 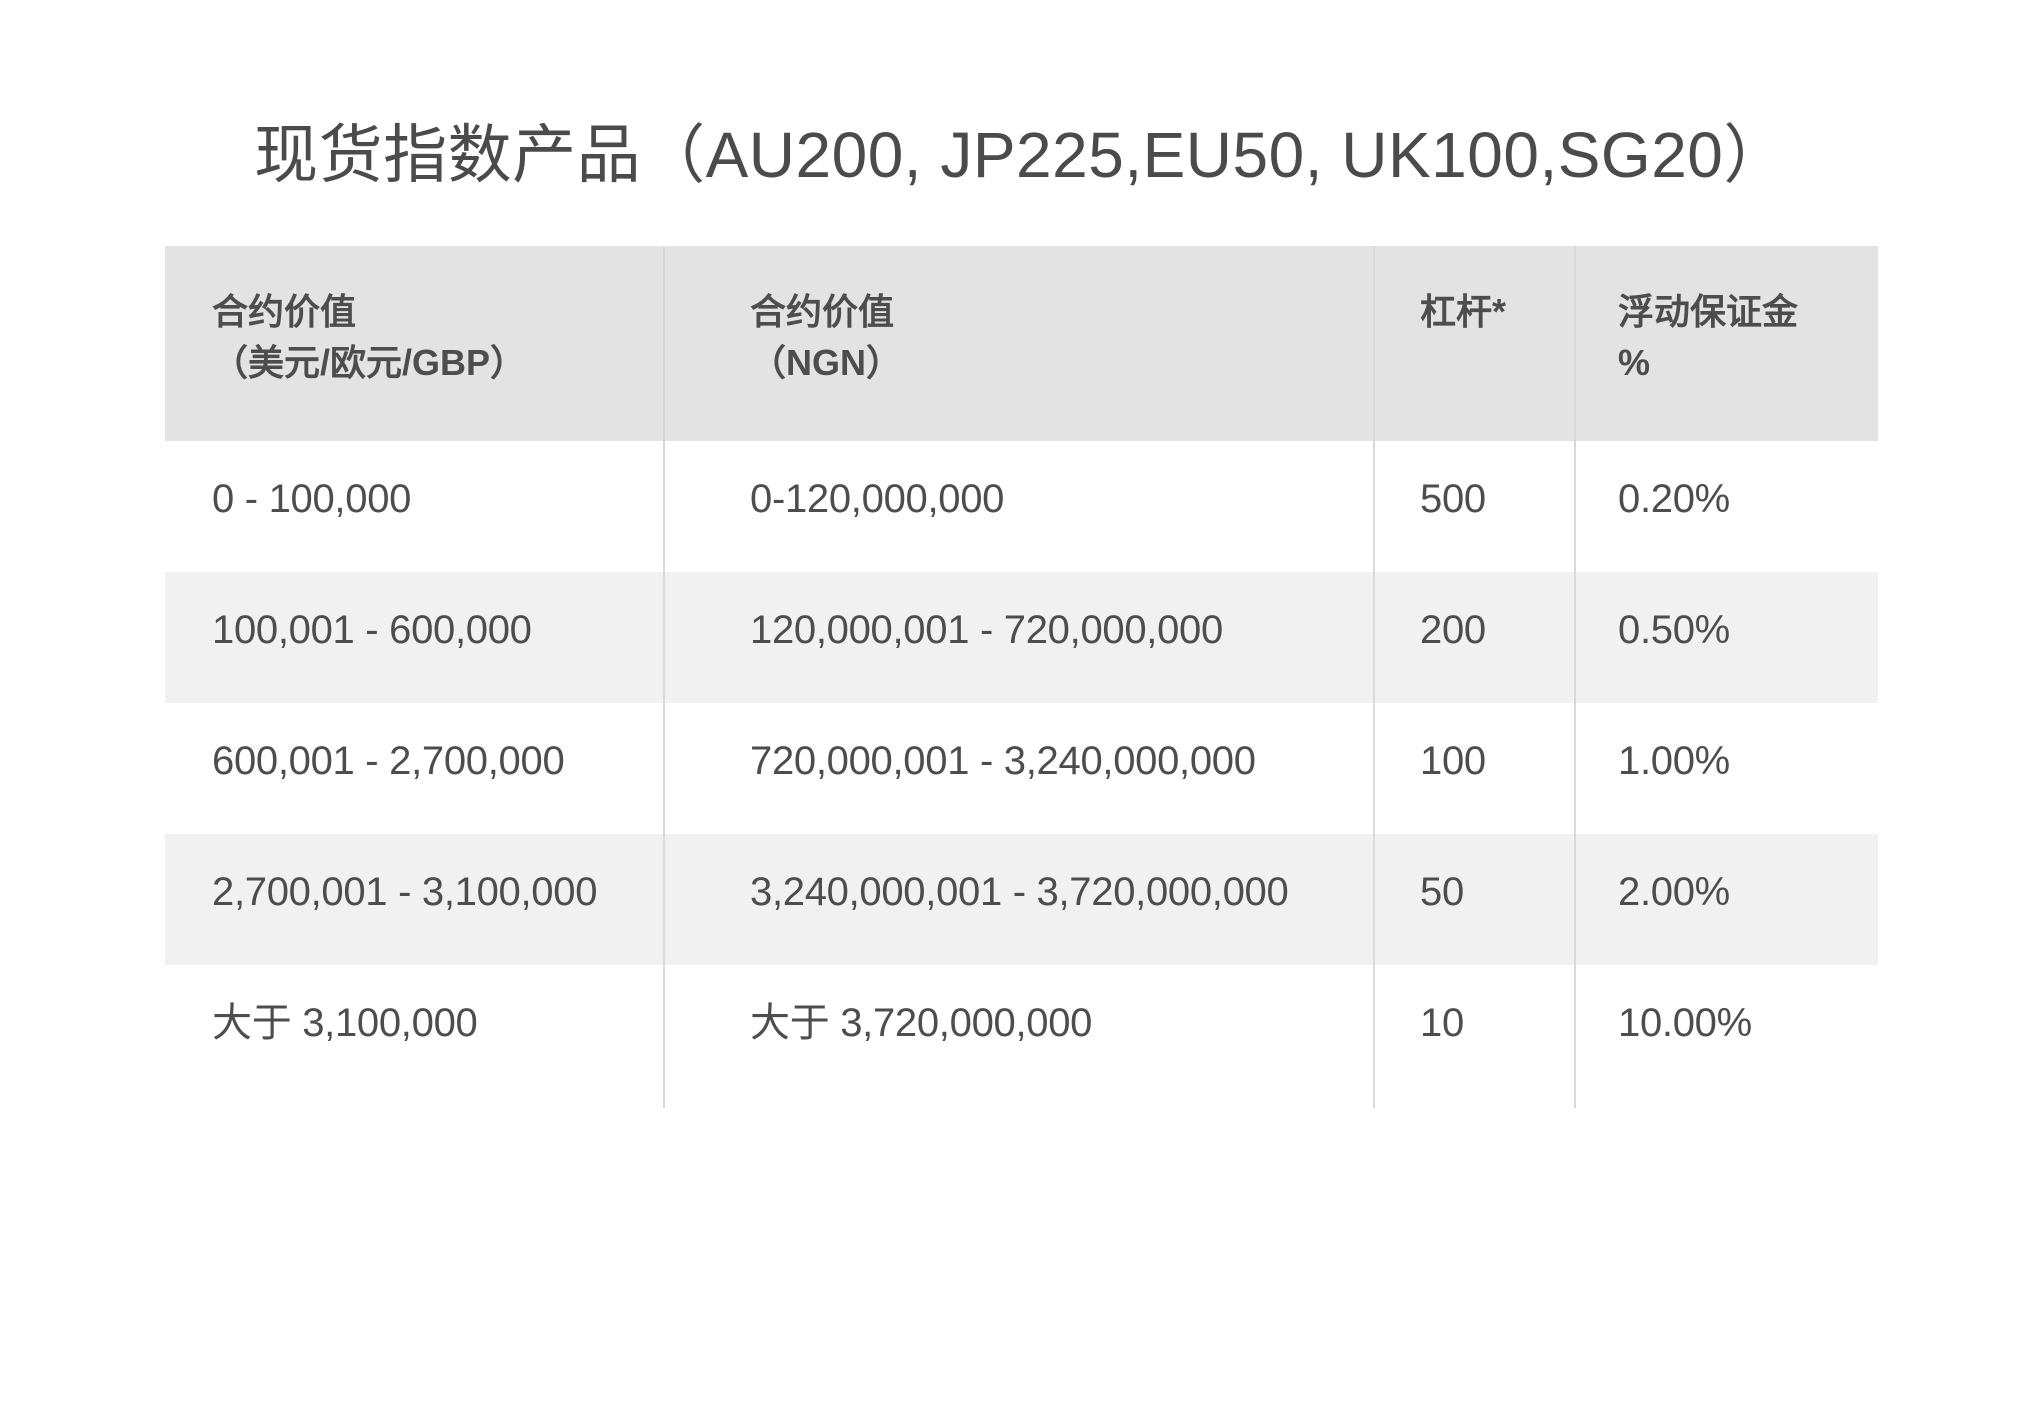 I want to click on column-header-contract-value-ngn: 合约价值 （NGN）, so click(x=1019, y=343).